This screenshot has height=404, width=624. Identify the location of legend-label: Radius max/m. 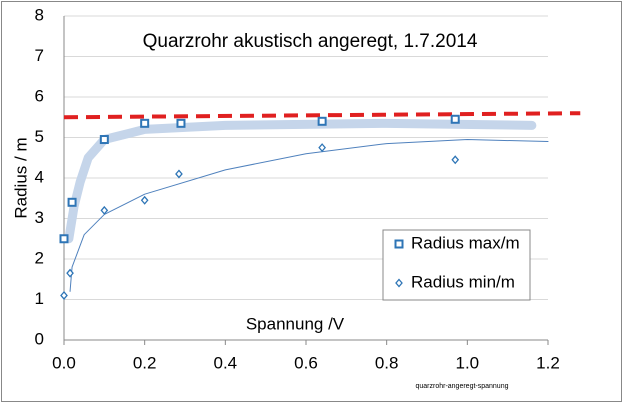
(465, 242).